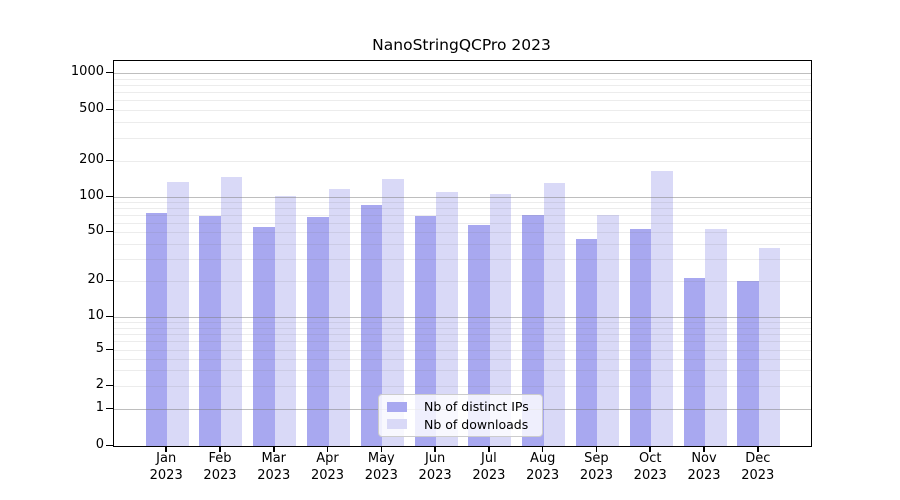 The height and width of the screenshot is (500, 900). What do you see at coordinates (99, 444) in the screenshot?
I see `y-tick-label-0: 0` at bounding box center [99, 444].